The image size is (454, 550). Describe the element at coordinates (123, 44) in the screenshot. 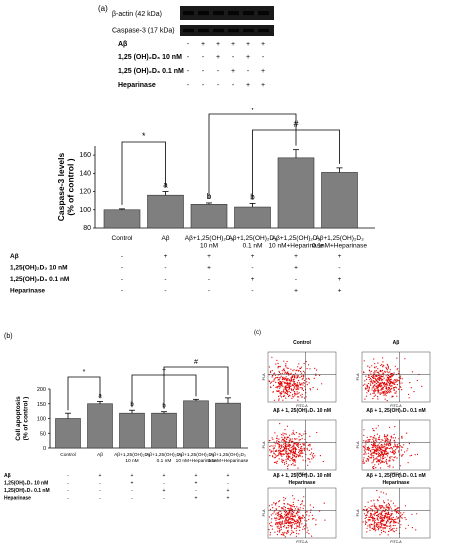

I see `treatment-label: Aβ` at that location.